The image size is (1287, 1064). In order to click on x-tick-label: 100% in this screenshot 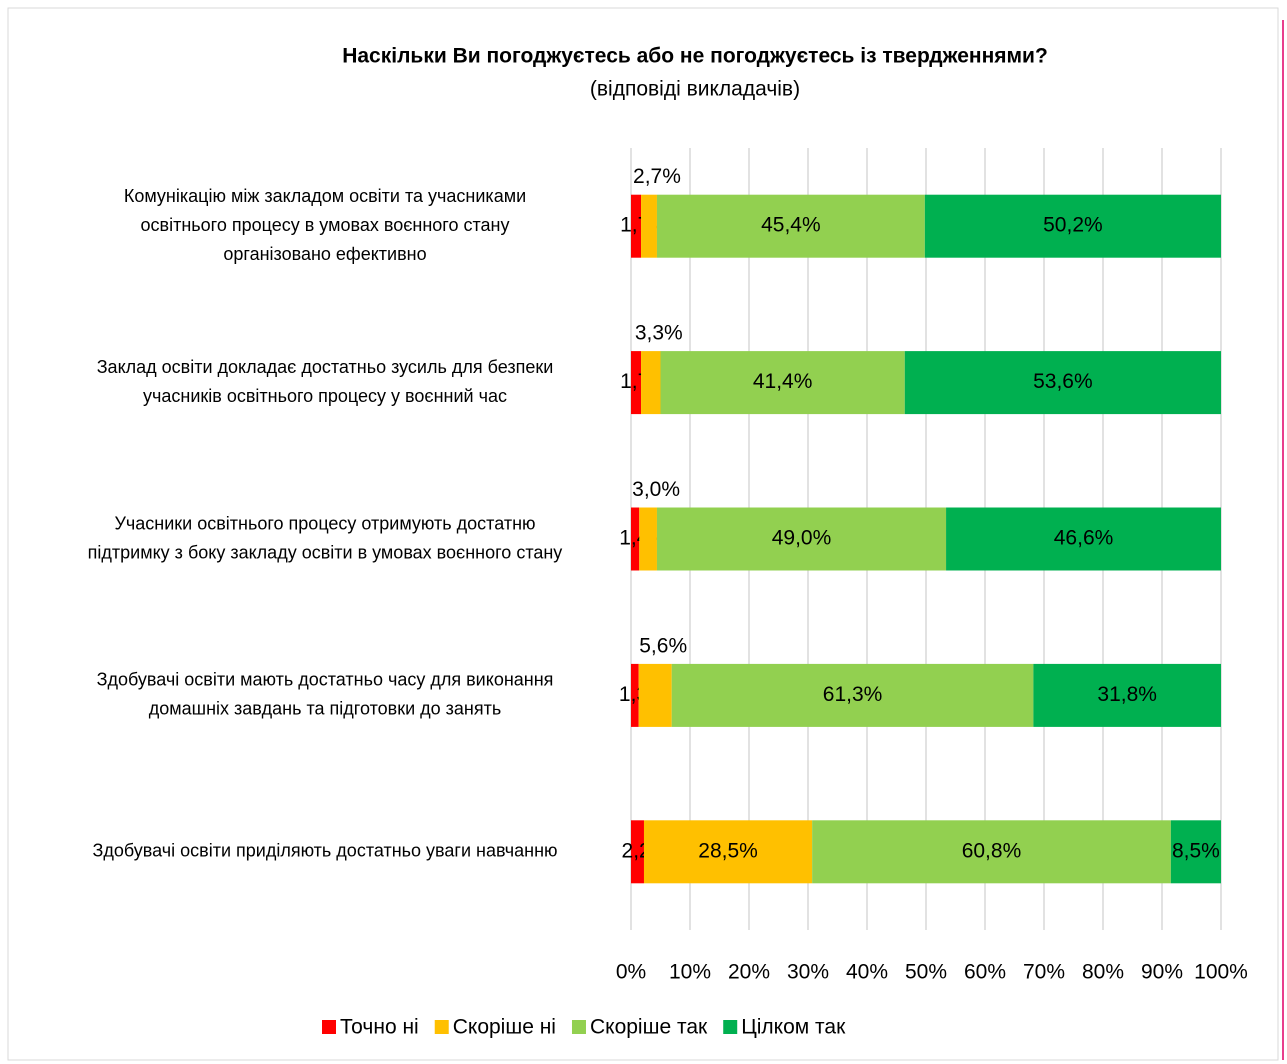, I will do `click(1221, 972)`.